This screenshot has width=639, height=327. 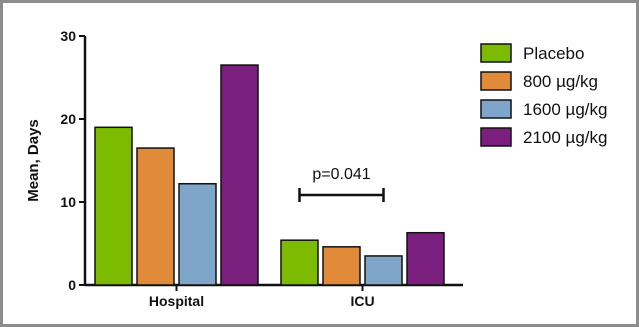 What do you see at coordinates (176, 301) in the screenshot?
I see `x-tick-label-hospital: Hospital` at bounding box center [176, 301].